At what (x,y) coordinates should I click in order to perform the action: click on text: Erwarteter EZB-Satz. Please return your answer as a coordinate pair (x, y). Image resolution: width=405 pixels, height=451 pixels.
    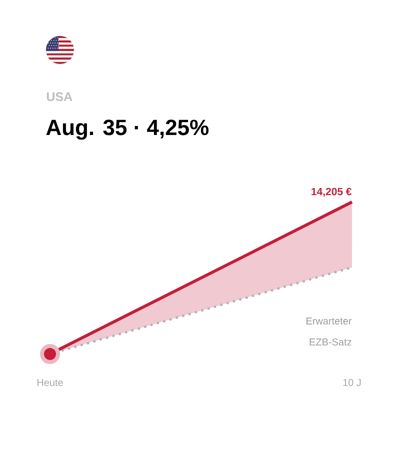
    Looking at the image, I should click on (329, 332).